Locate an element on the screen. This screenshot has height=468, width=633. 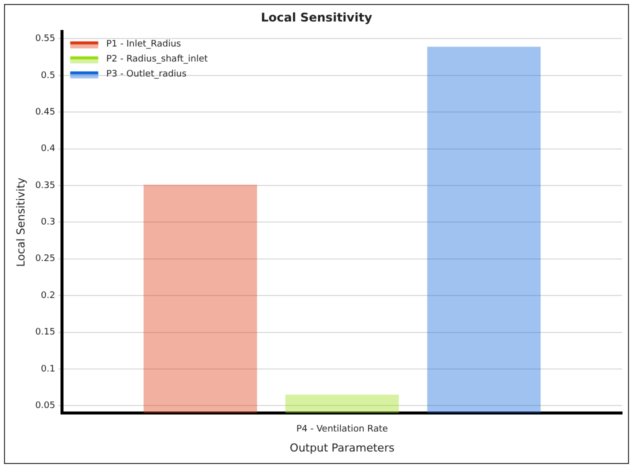
y-tick-label: 0.5 is located at coordinates (48, 75).